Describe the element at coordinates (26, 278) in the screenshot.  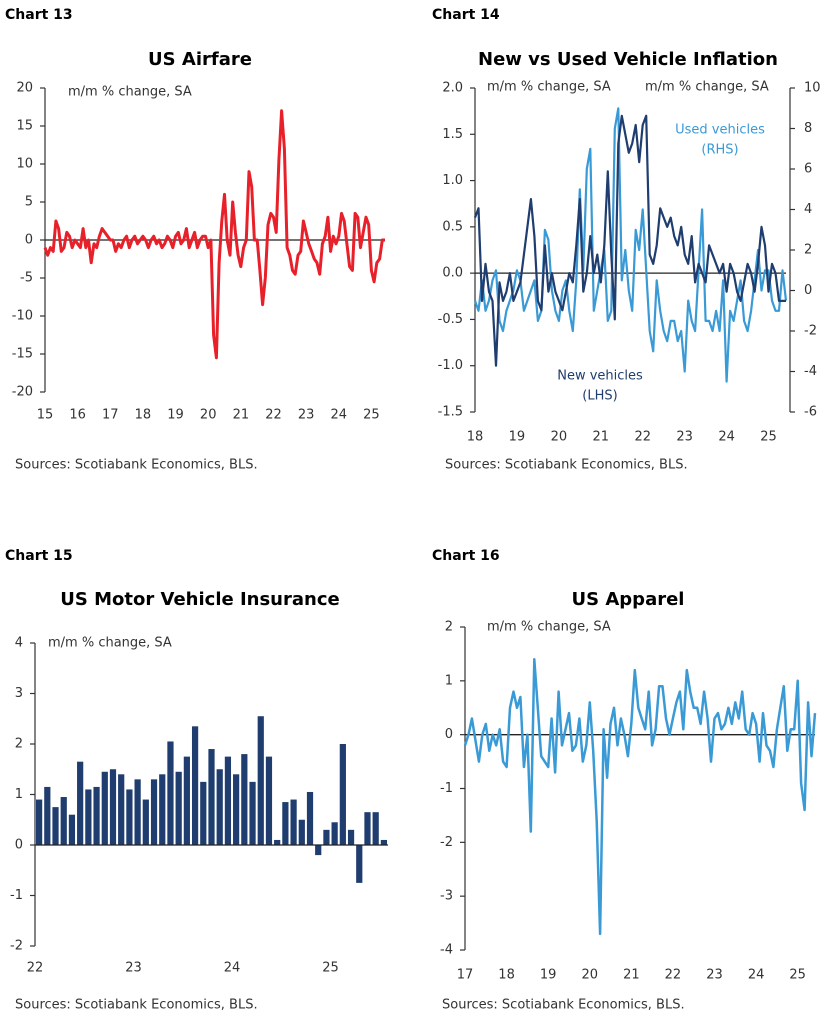
I see `y-tick-label: -5` at that location.